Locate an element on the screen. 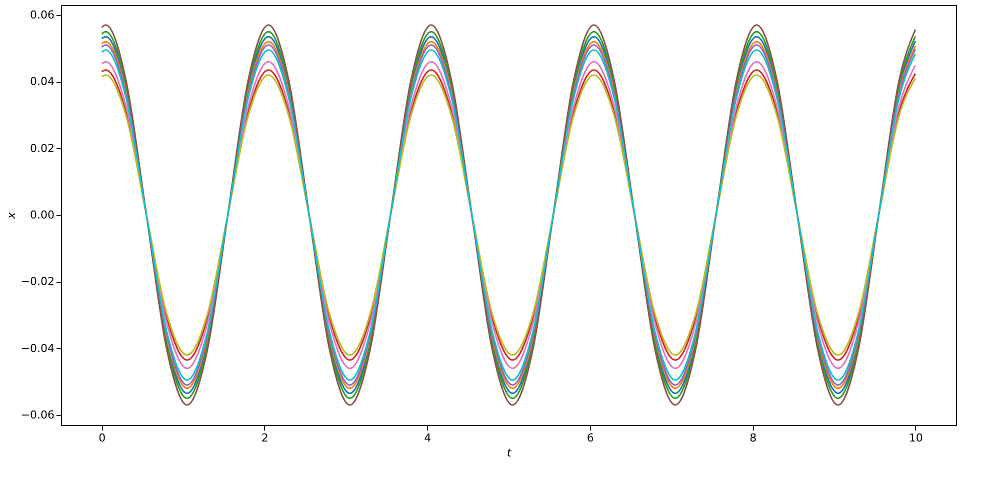 The height and width of the screenshot is (490, 989). y-tick-label: −0.04 is located at coordinates (37, 348).